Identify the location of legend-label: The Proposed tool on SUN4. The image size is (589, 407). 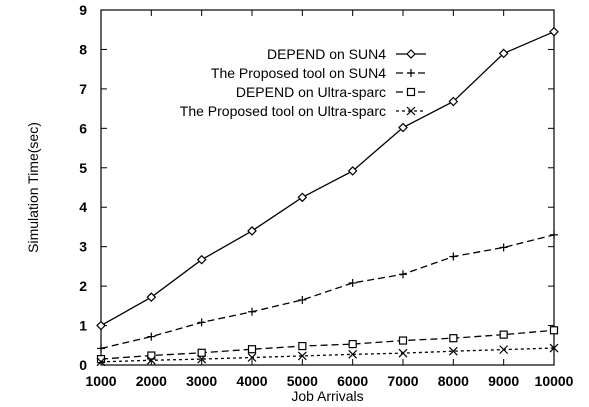
(298, 73).